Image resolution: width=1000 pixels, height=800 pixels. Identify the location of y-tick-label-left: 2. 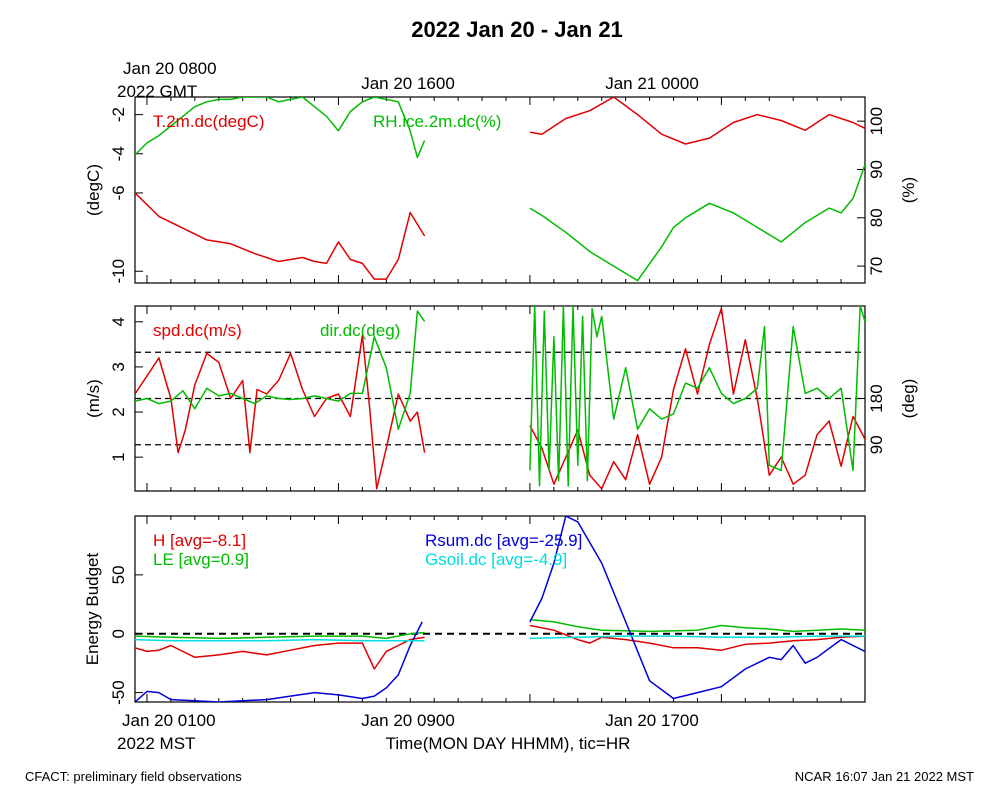
(118, 411).